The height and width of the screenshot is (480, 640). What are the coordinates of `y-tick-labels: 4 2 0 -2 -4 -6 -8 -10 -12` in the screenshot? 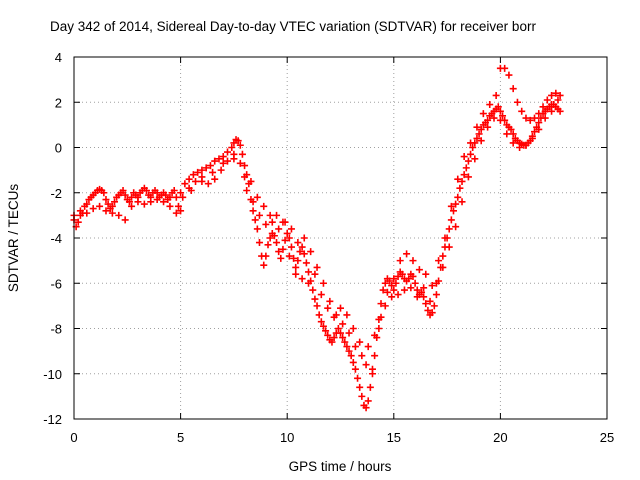 It's located at (52, 238).